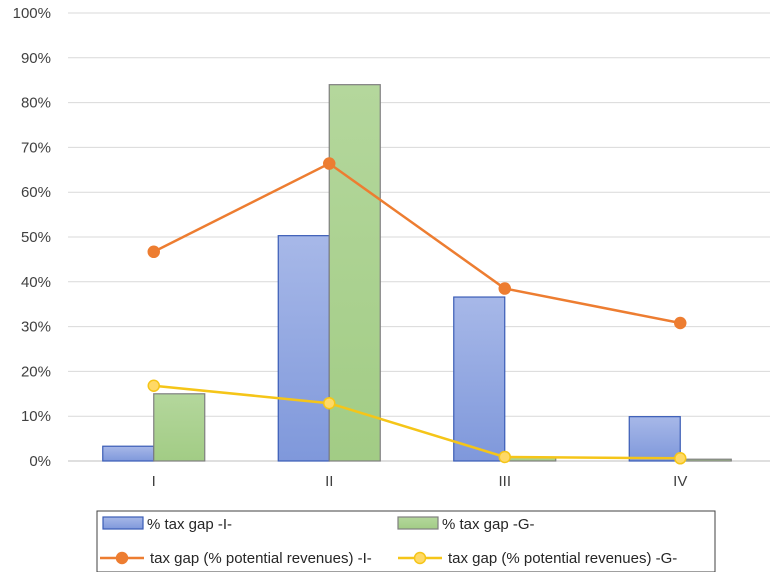 The width and height of the screenshot is (770, 572). Describe the element at coordinates (36, 192) in the screenshot. I see `y-tick-label: 60%` at that location.